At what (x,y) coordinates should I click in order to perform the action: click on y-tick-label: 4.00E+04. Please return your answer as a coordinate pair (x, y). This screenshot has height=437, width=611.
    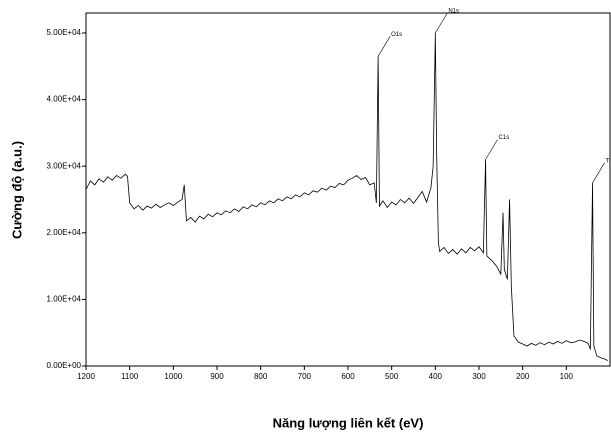
    Looking at the image, I should click on (64, 99).